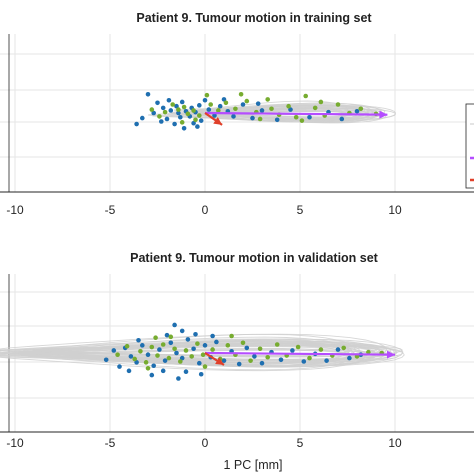 Image resolution: width=474 pixels, height=474 pixels. I want to click on x-tick-label: -5, so click(110, 210).